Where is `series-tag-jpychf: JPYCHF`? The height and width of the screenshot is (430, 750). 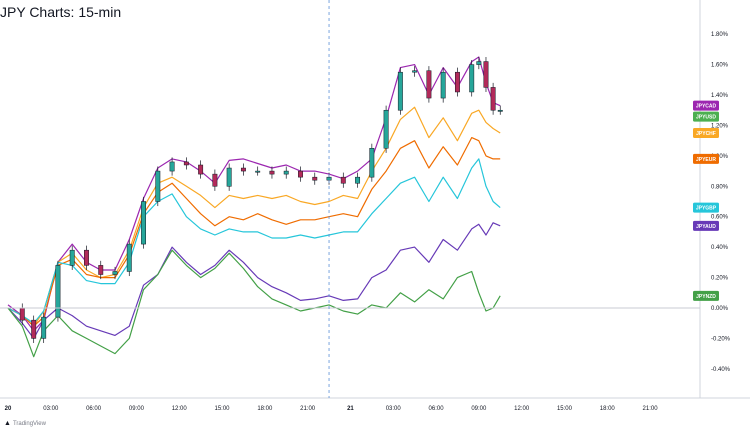
series-tag-jpychf: JPYCHF is located at coordinates (706, 133).